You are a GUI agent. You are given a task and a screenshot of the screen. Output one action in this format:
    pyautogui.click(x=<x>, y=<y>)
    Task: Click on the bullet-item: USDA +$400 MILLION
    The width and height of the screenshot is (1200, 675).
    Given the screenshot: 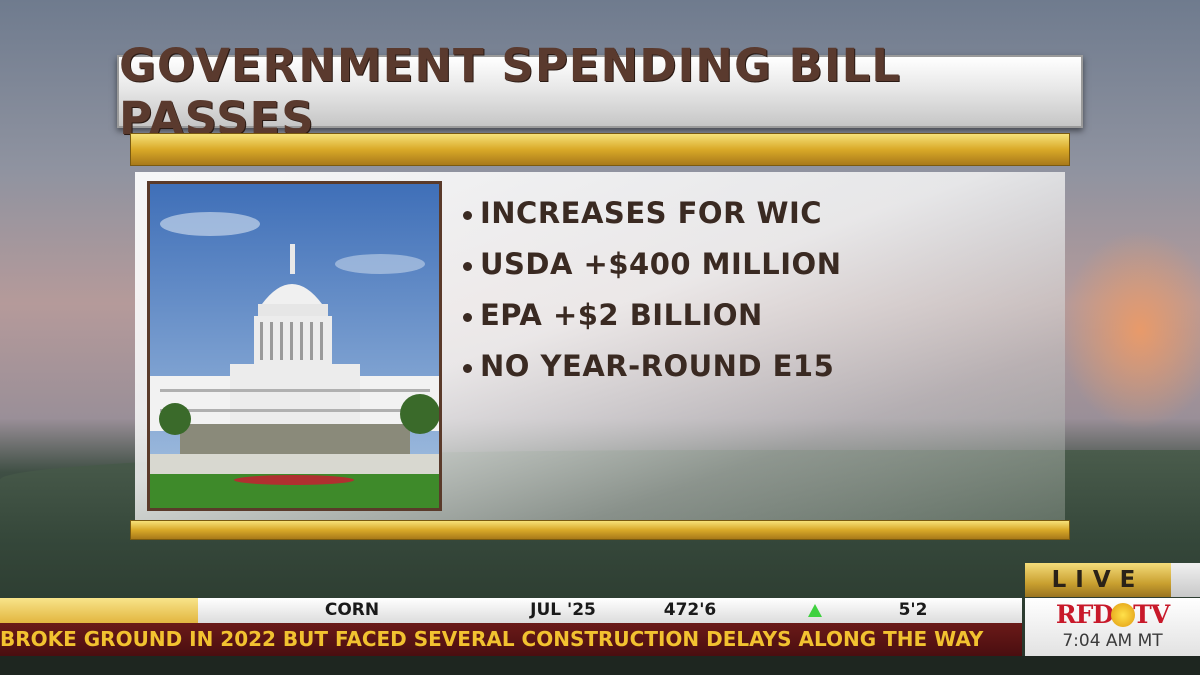 What is the action you would take?
    pyautogui.click(x=652, y=269)
    